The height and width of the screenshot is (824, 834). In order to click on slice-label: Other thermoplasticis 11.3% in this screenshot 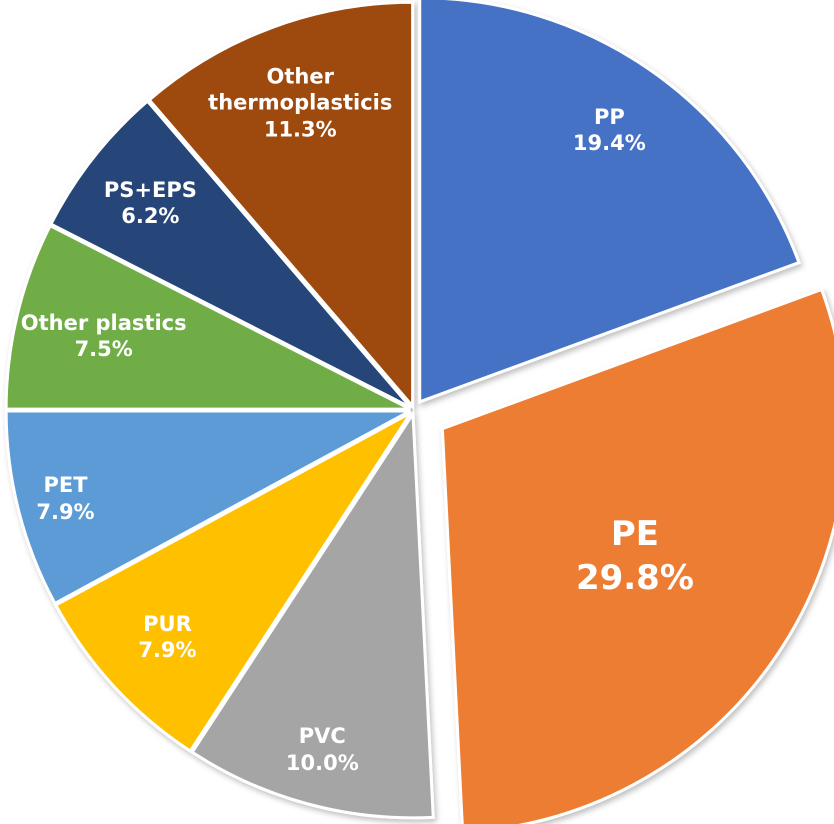, I will do `click(300, 103)`.